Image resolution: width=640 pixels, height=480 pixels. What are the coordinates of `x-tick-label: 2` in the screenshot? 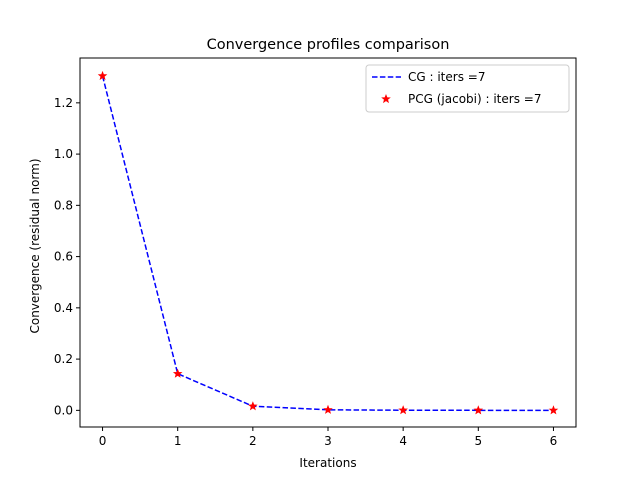 It's located at (253, 441).